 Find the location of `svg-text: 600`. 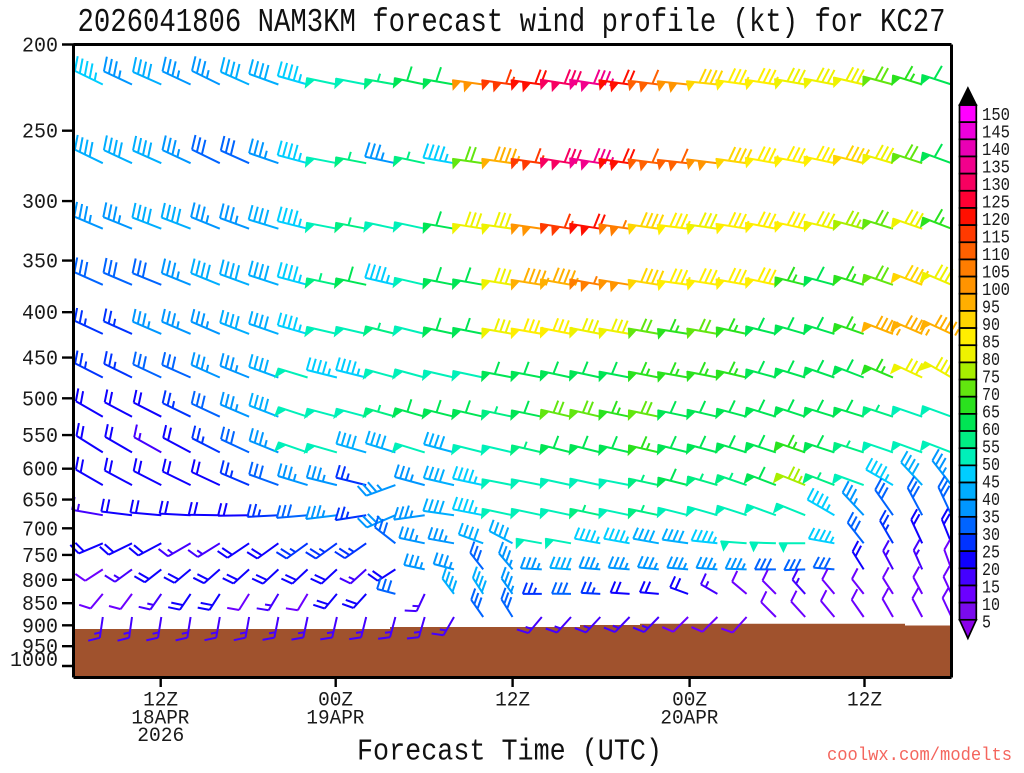

svg-text: 600 is located at coordinates (40, 471).